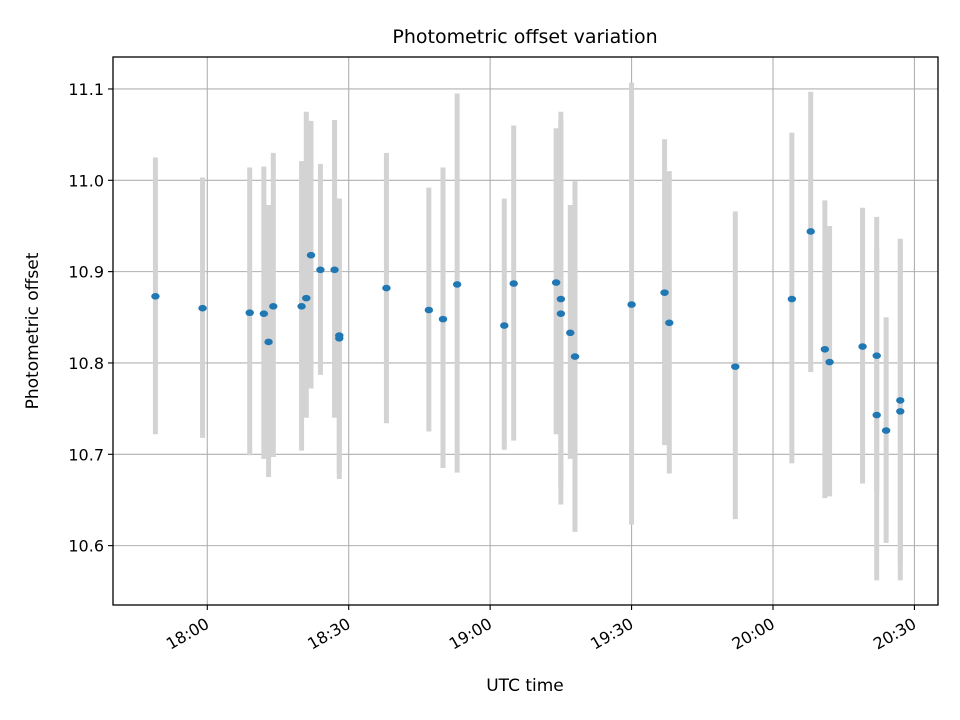 This screenshot has width=960, height=720. Describe the element at coordinates (86, 363) in the screenshot. I see `y-tick-label: 10.8` at that location.